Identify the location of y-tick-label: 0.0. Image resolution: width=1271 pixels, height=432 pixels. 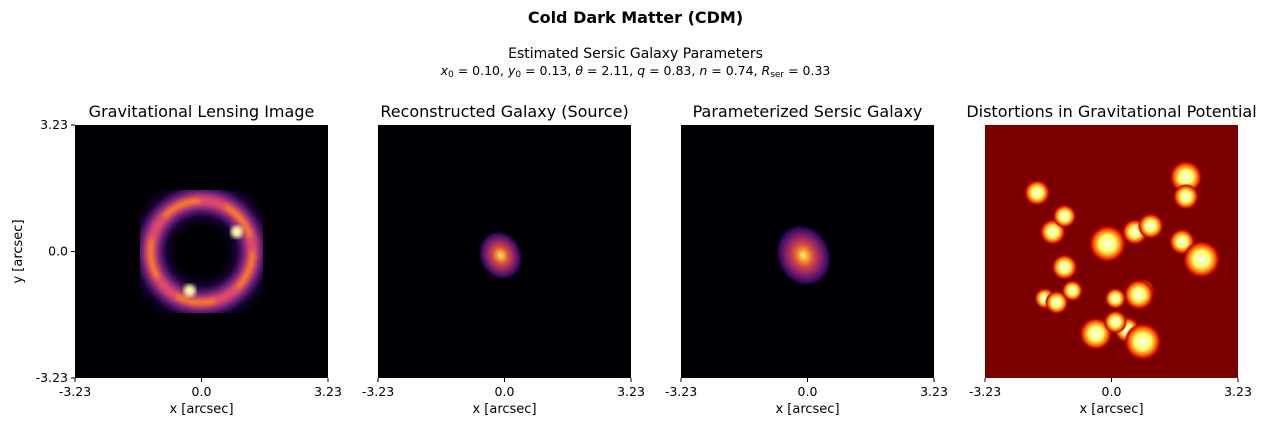
(58, 251).